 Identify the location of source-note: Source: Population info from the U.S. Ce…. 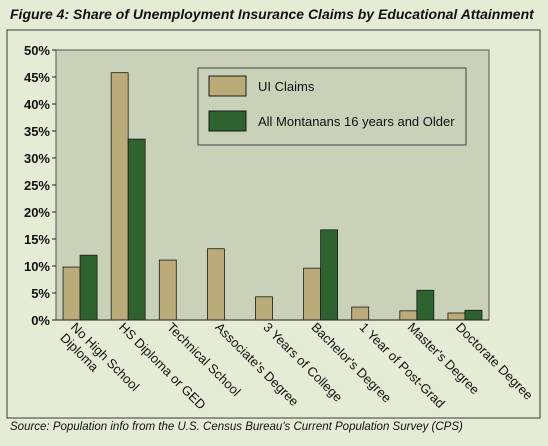
(236, 427).